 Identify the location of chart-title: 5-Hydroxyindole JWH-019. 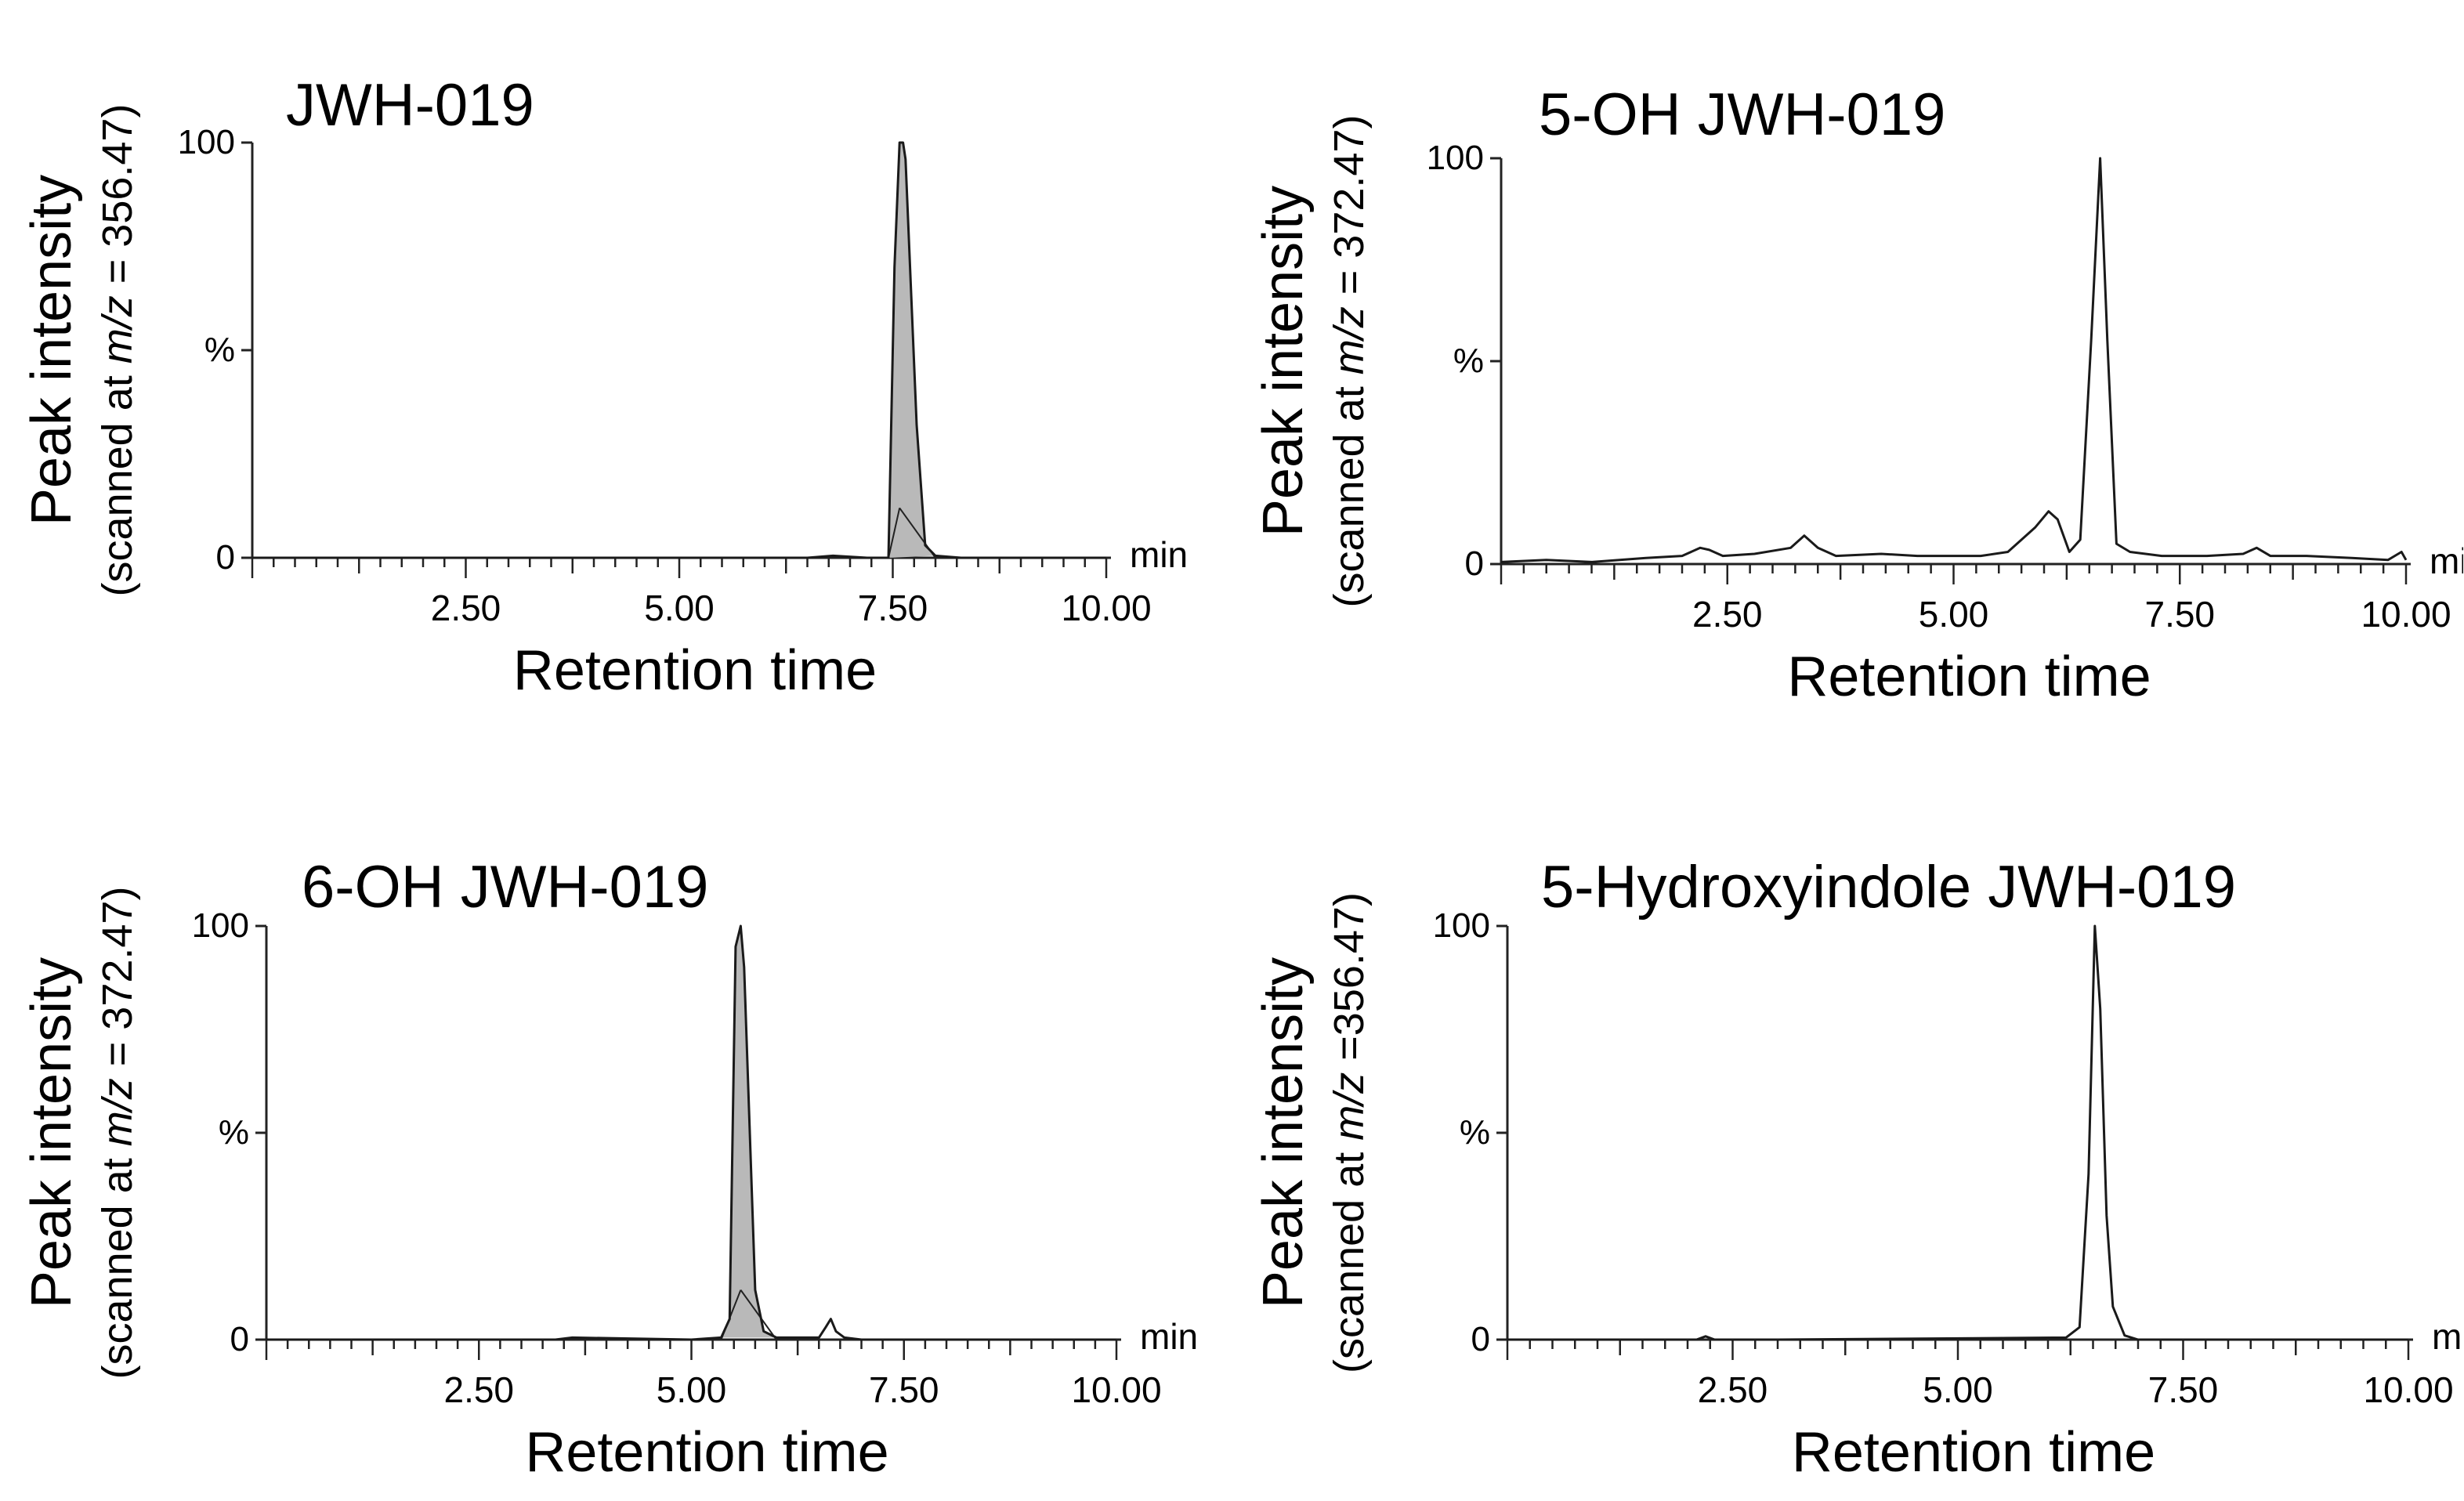
(1888, 887).